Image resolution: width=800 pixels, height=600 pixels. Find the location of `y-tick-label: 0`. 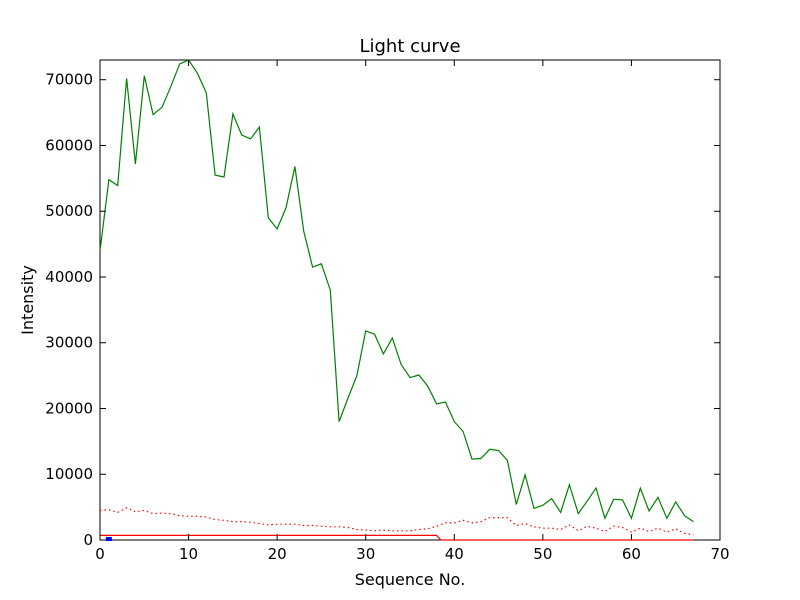

y-tick-label: 0 is located at coordinates (88, 540).